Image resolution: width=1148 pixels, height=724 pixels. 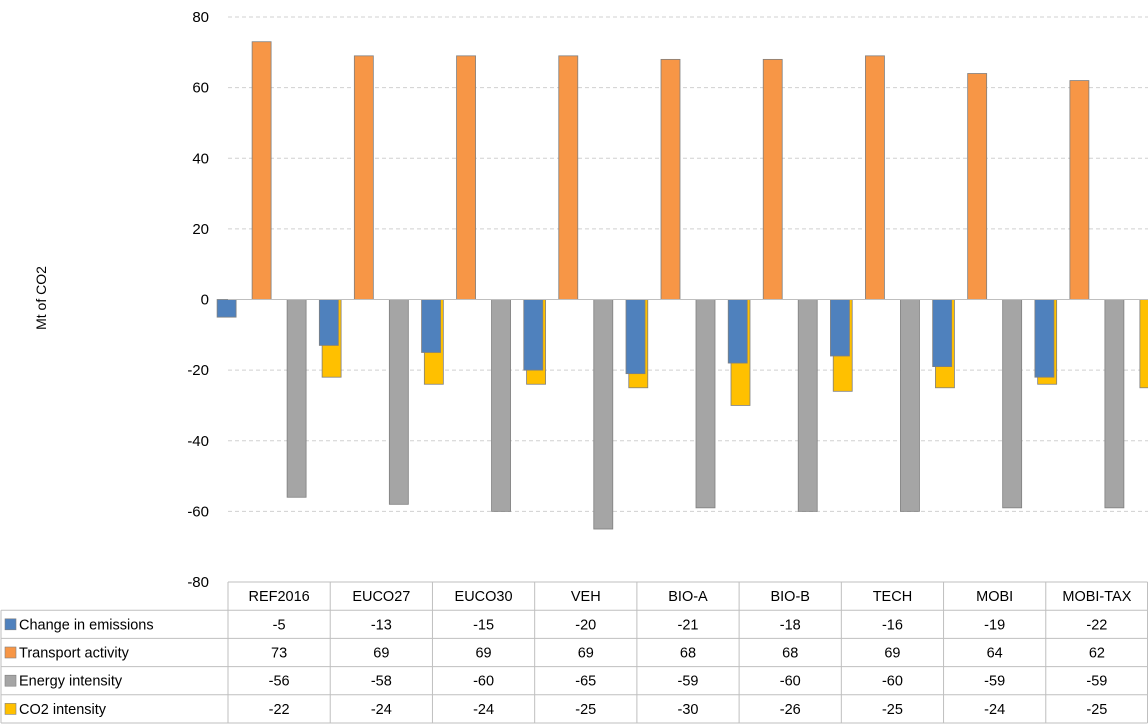 I want to click on table-header-ref2016: REF2016, so click(x=278, y=597).